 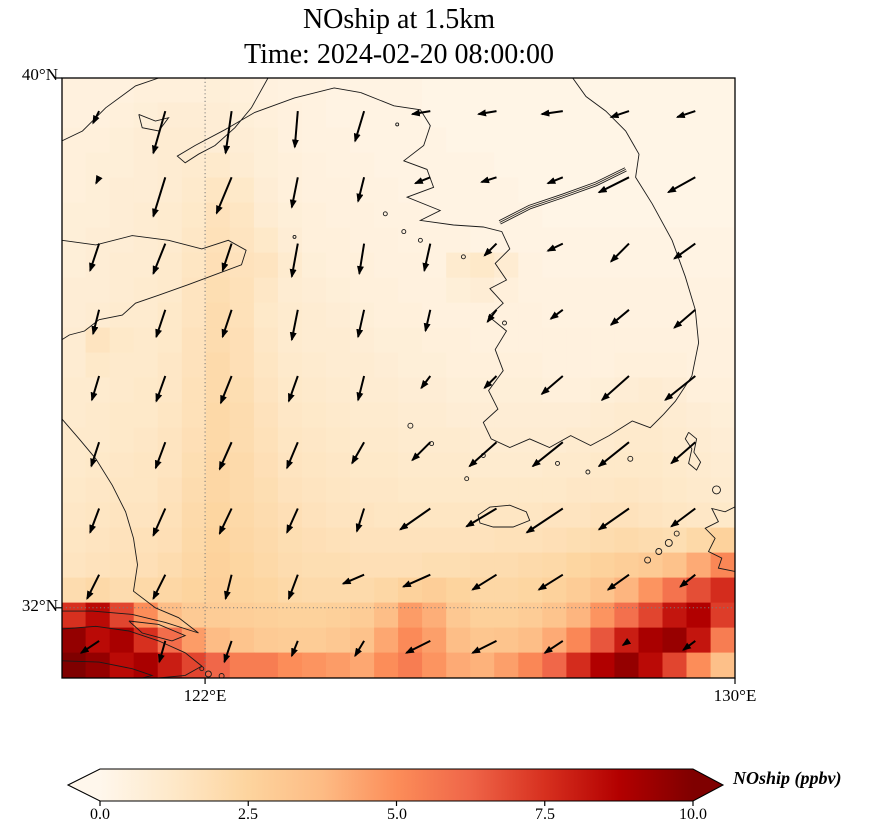 I want to click on y-tick-label-32n: 32°N, so click(x=39, y=605).